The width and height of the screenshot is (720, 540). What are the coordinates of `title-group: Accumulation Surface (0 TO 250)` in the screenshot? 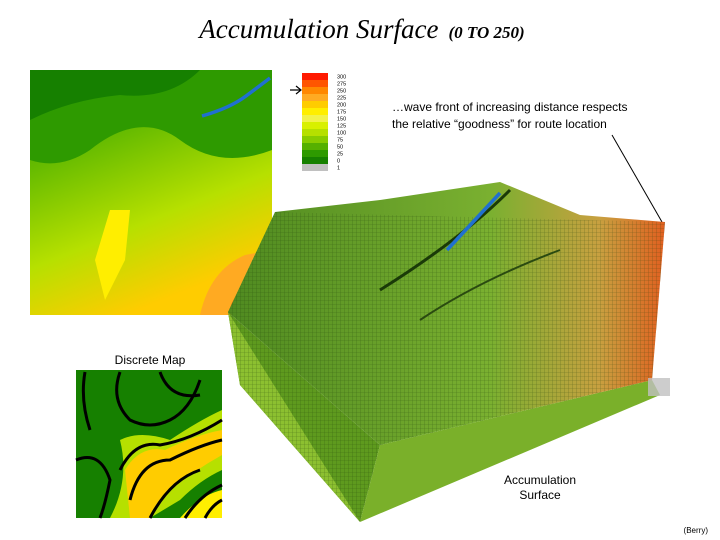 It's located at (360, 29).